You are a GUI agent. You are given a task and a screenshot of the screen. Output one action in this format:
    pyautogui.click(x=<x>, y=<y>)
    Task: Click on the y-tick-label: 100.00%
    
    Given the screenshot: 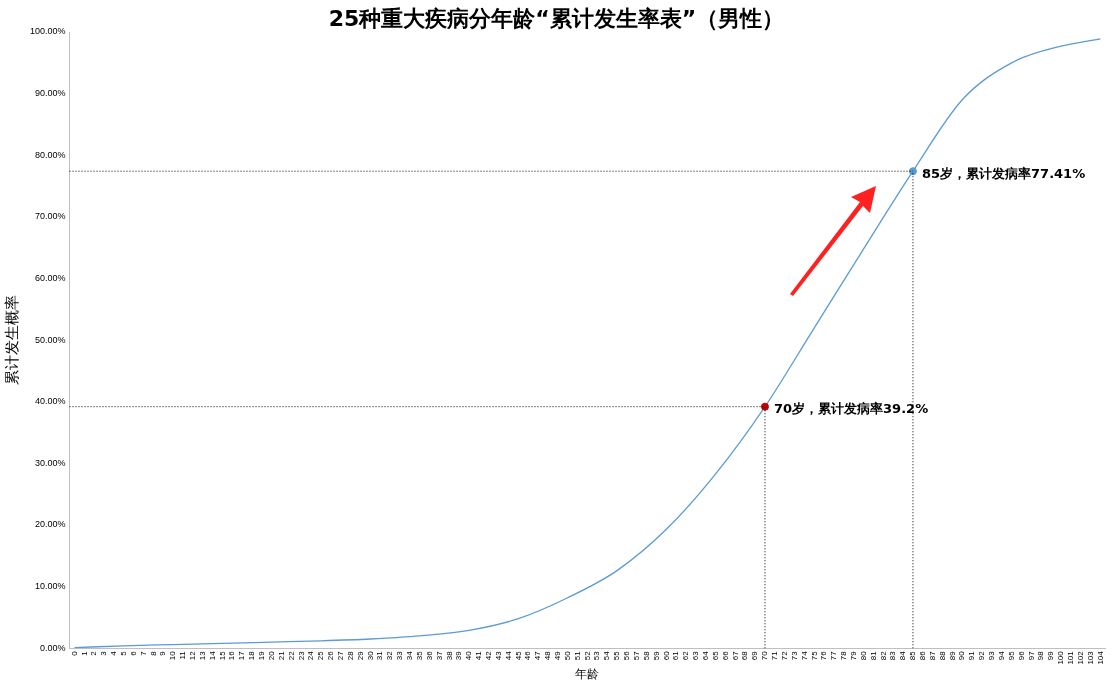 What is the action you would take?
    pyautogui.click(x=48, y=31)
    